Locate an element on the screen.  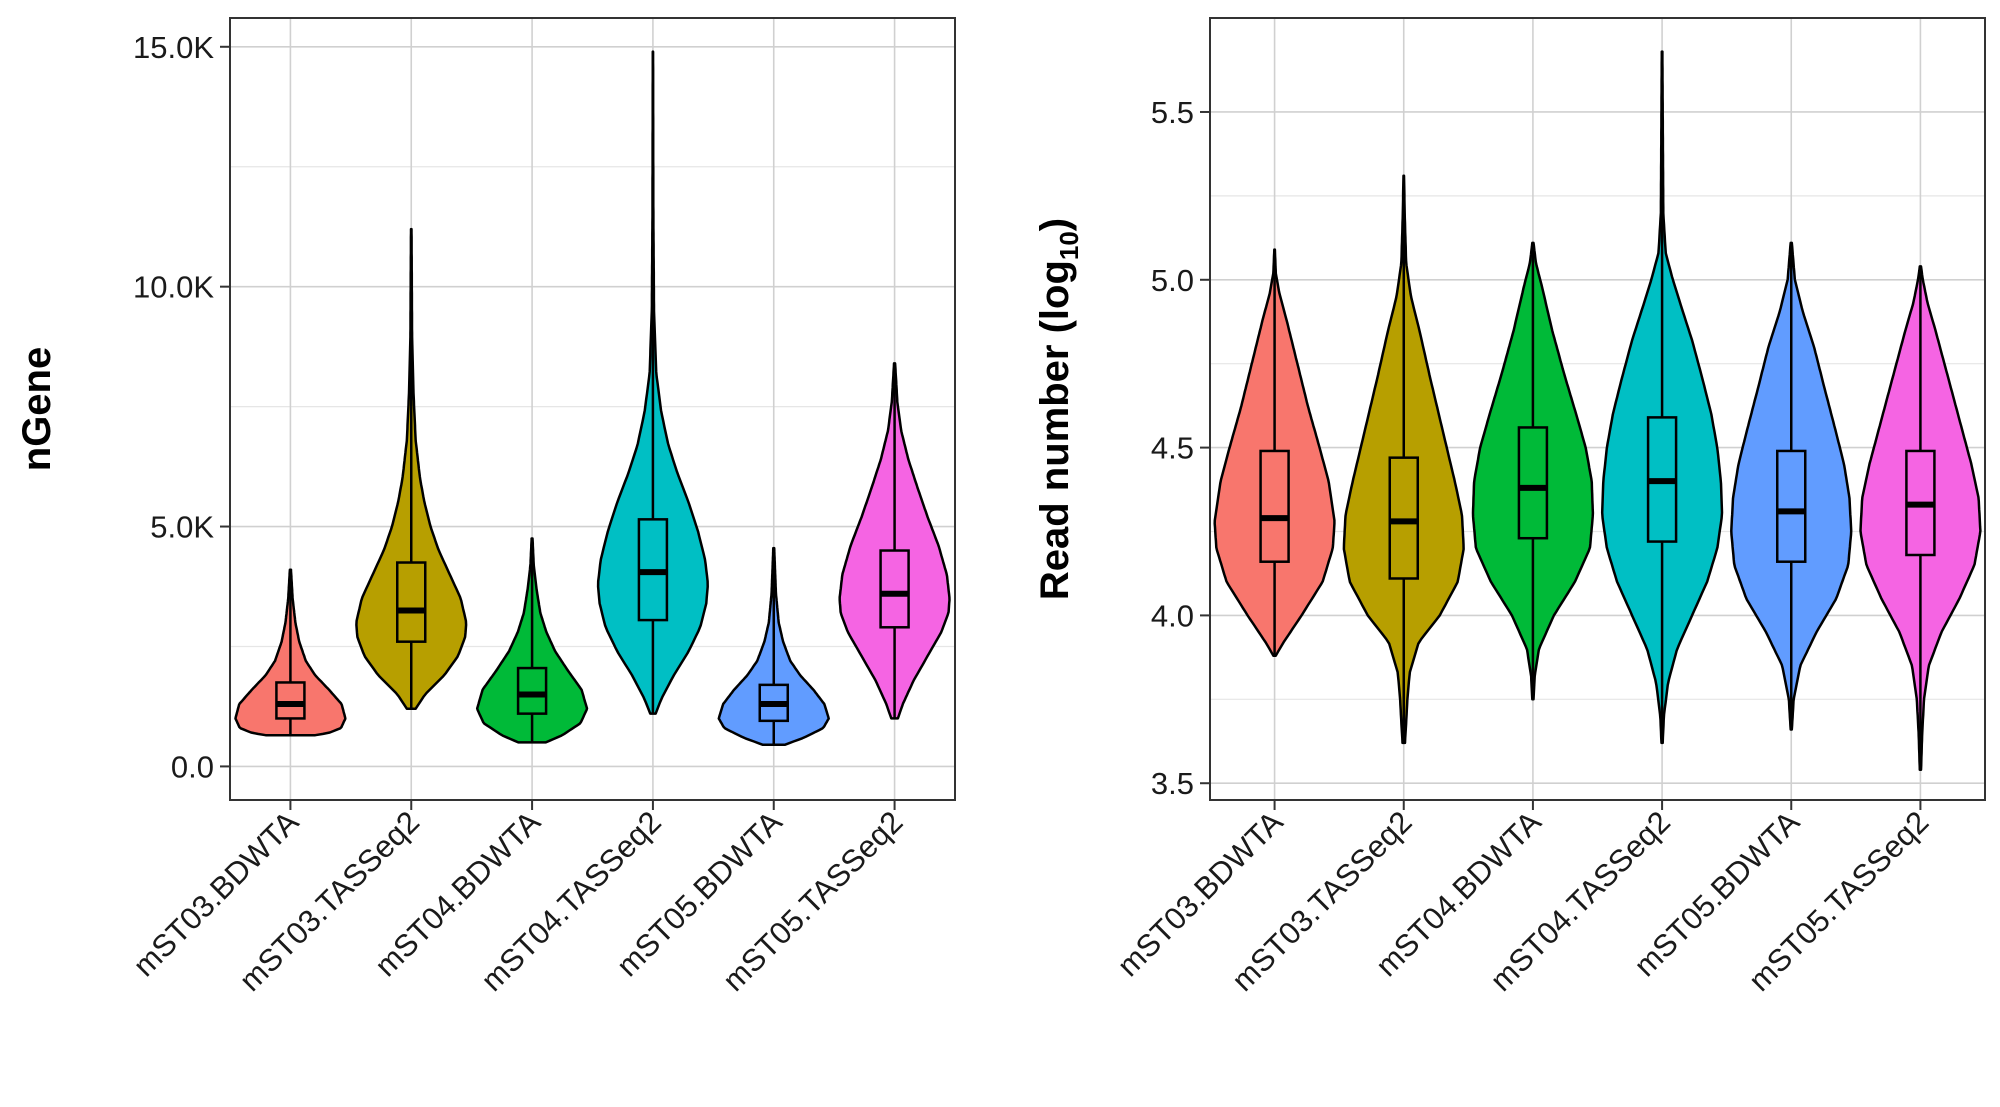
y-axis-title-close: ) is located at coordinates (1055, 224).